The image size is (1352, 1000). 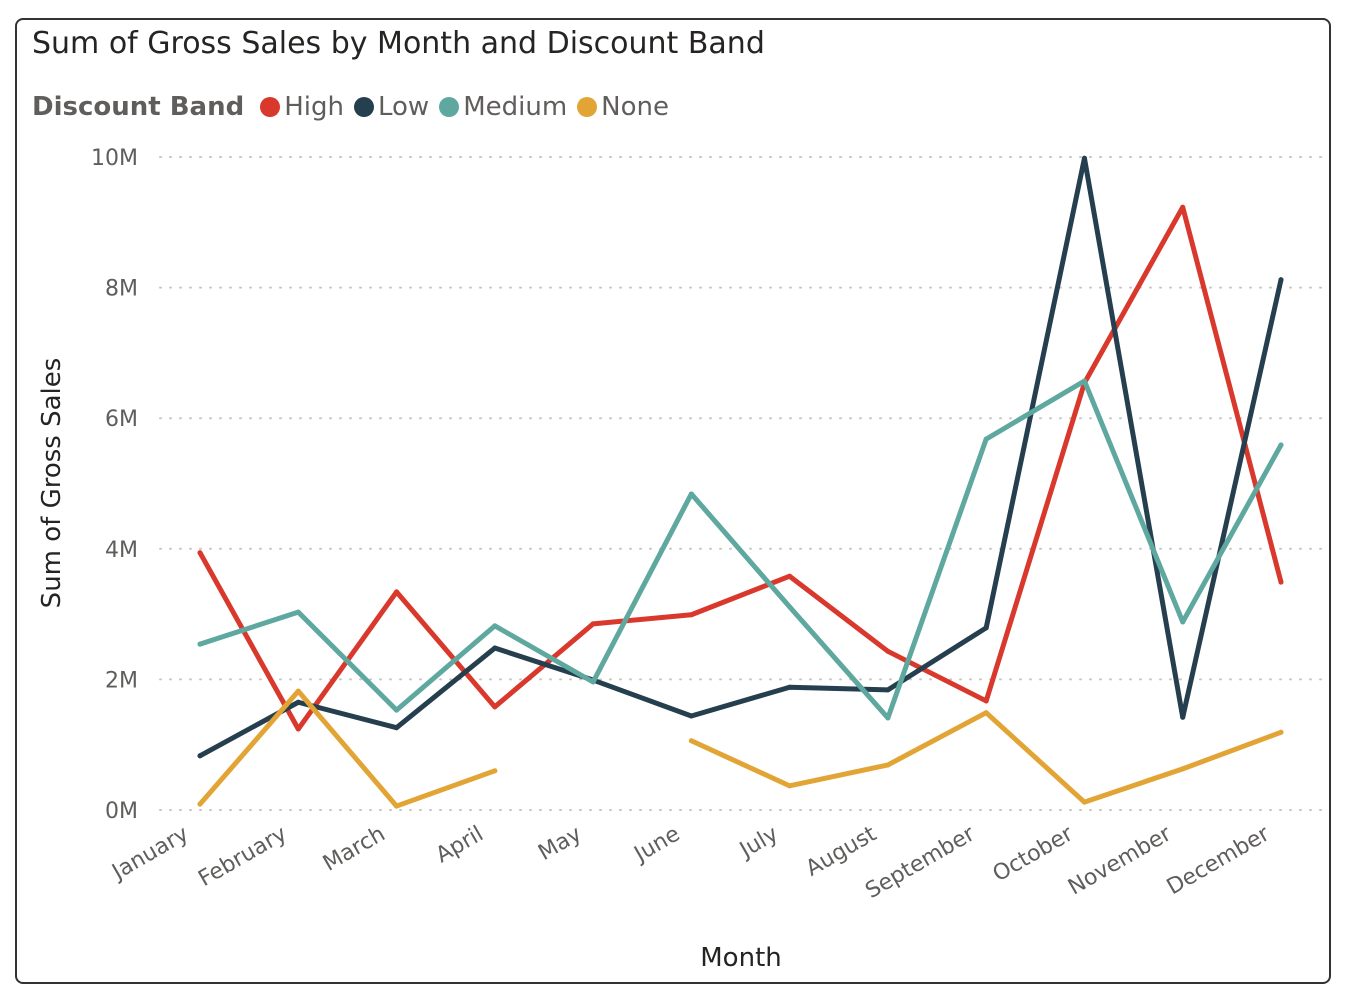 What do you see at coordinates (52, 483) in the screenshot?
I see `y-axis-title: Sum of Gross Sales` at bounding box center [52, 483].